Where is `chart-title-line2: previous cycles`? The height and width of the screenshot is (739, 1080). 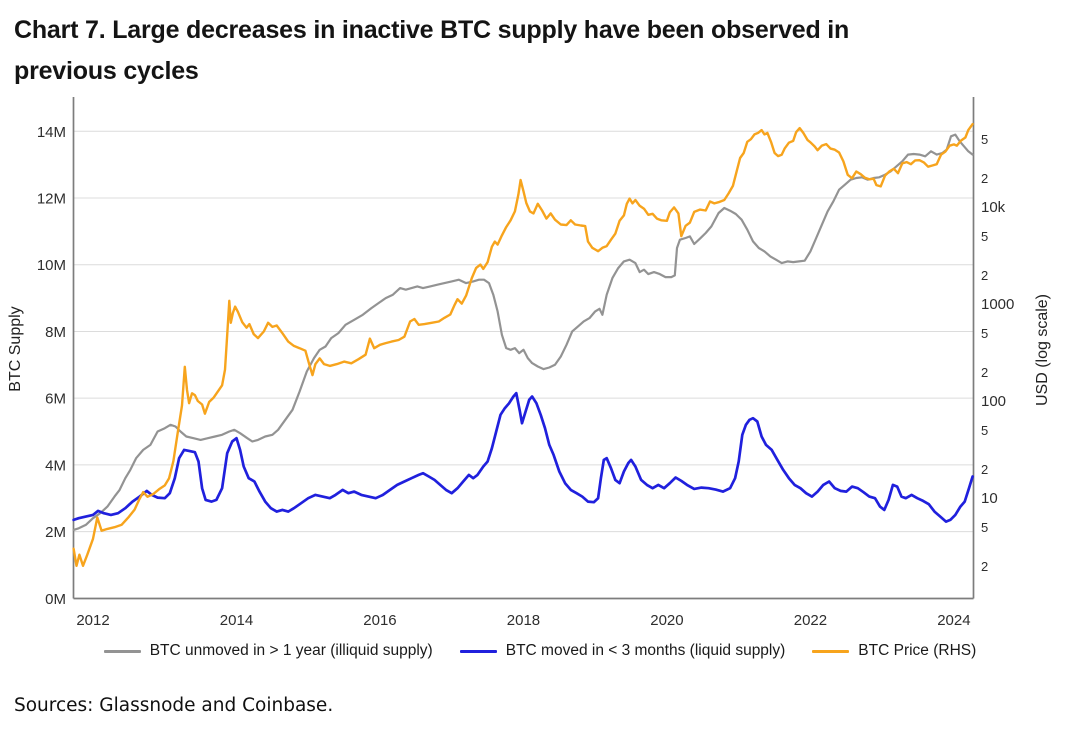
chart-title-line2: previous cycles is located at coordinates (106, 71).